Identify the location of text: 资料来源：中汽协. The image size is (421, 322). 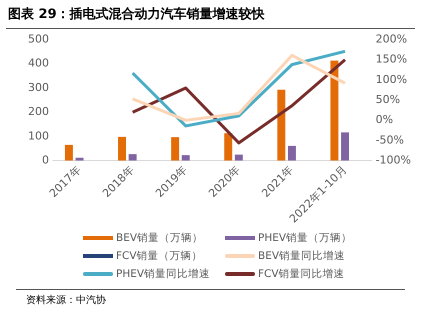
(210, 298).